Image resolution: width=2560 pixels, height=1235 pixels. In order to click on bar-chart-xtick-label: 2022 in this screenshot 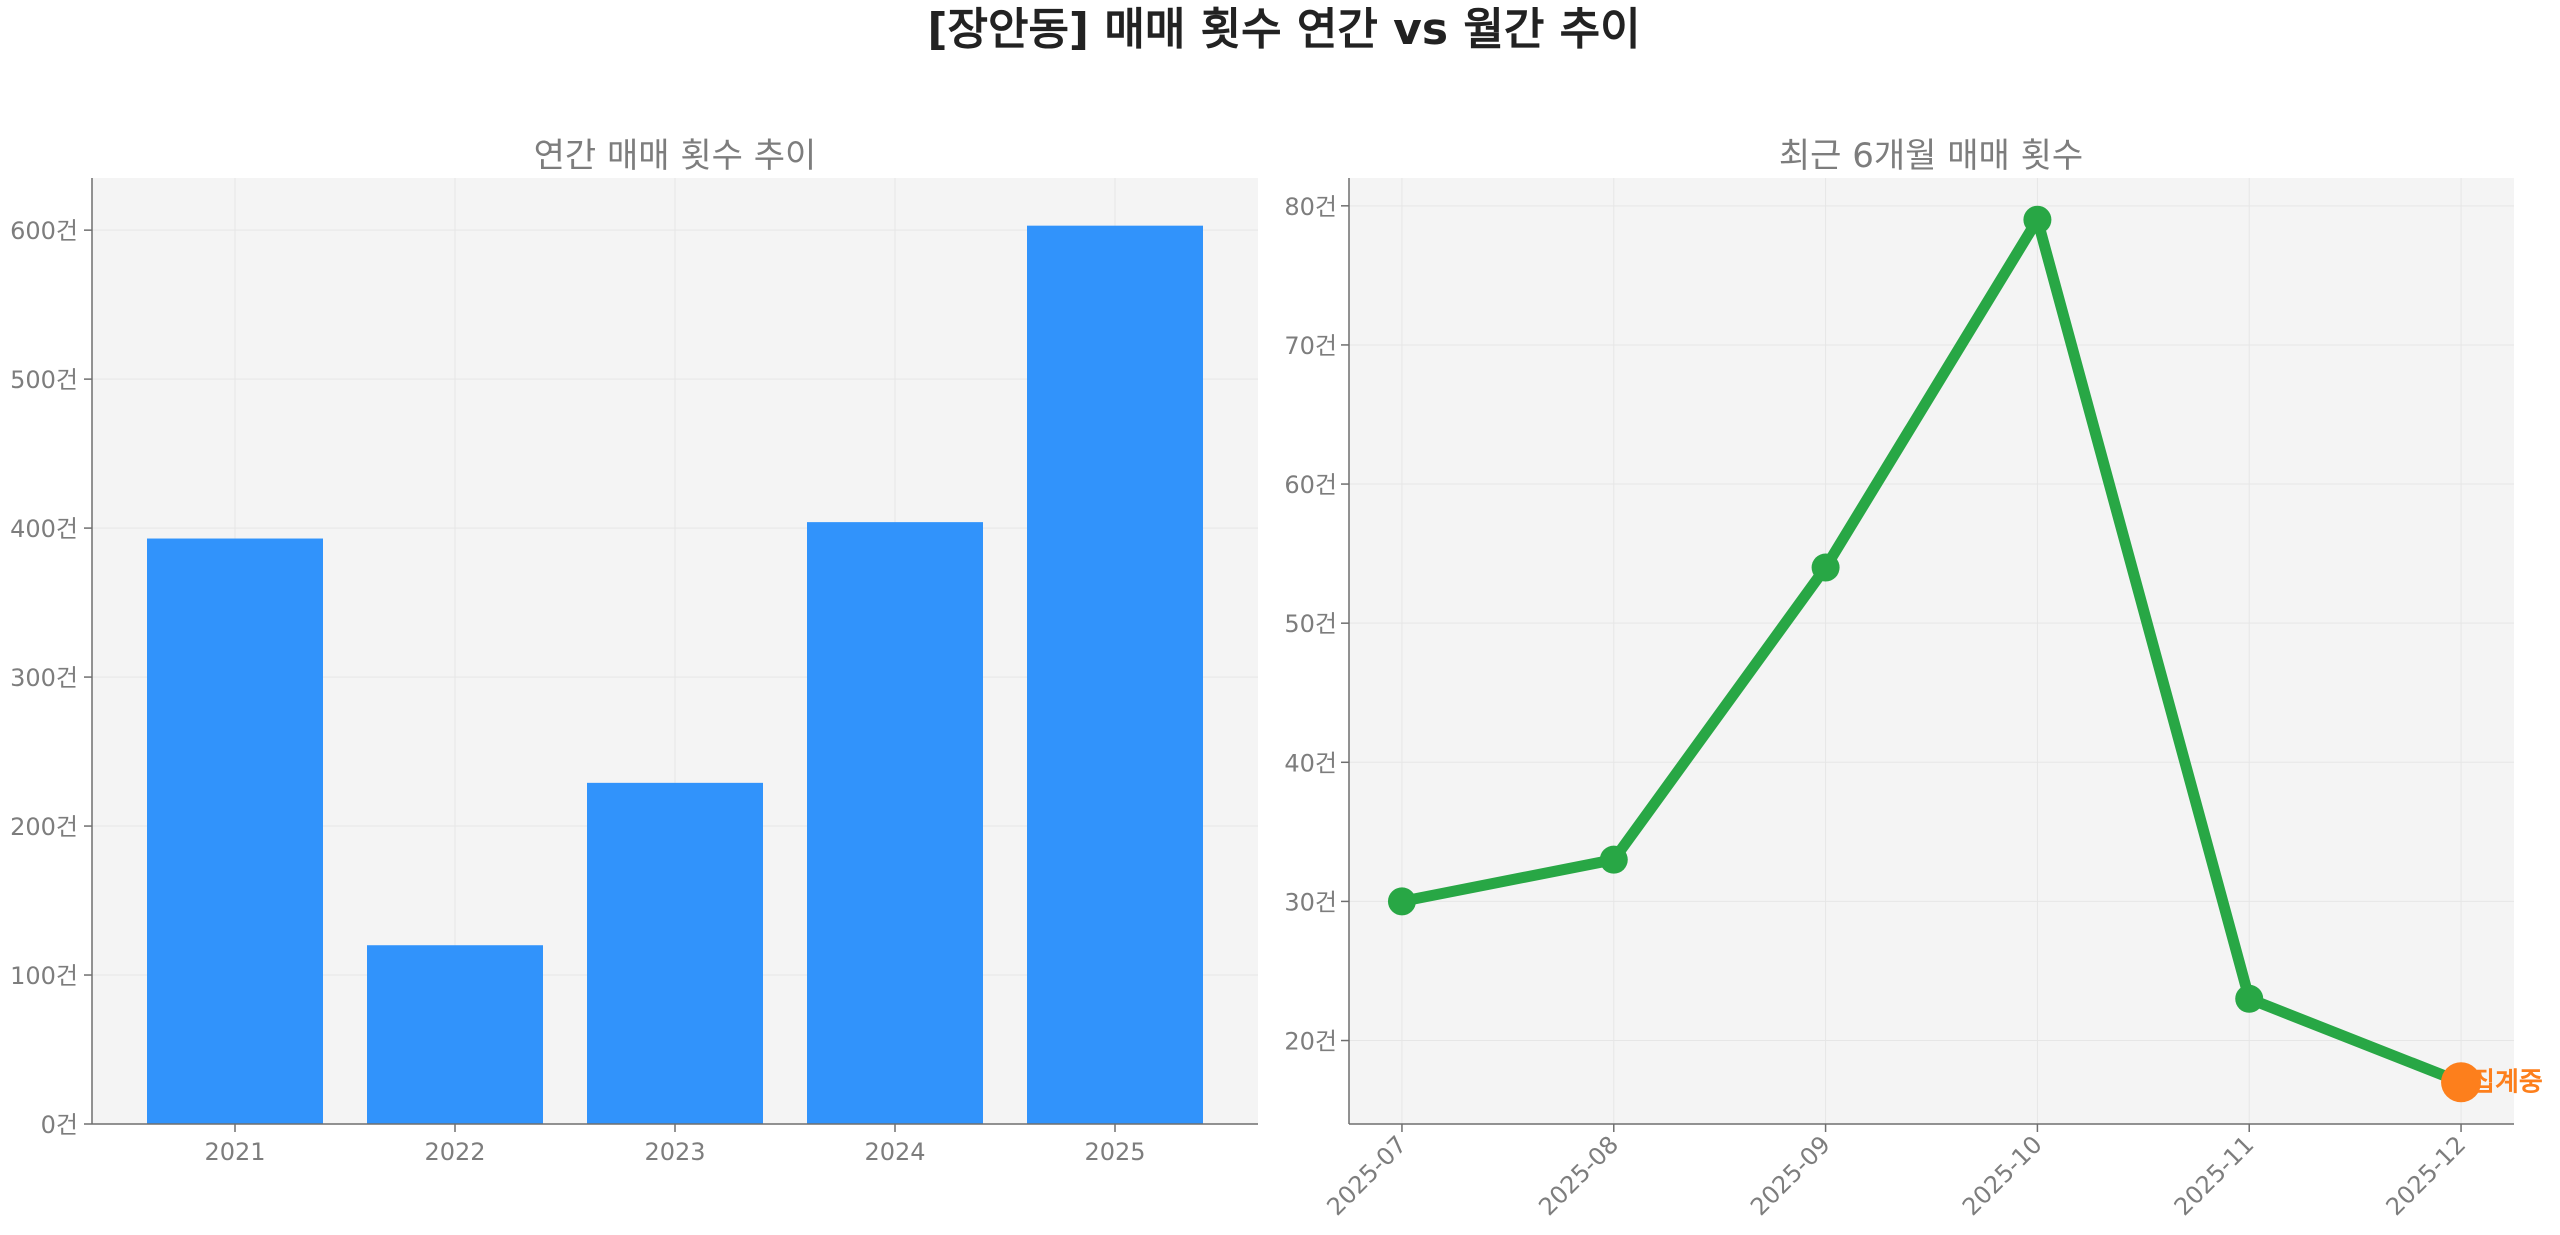, I will do `click(454, 1152)`.